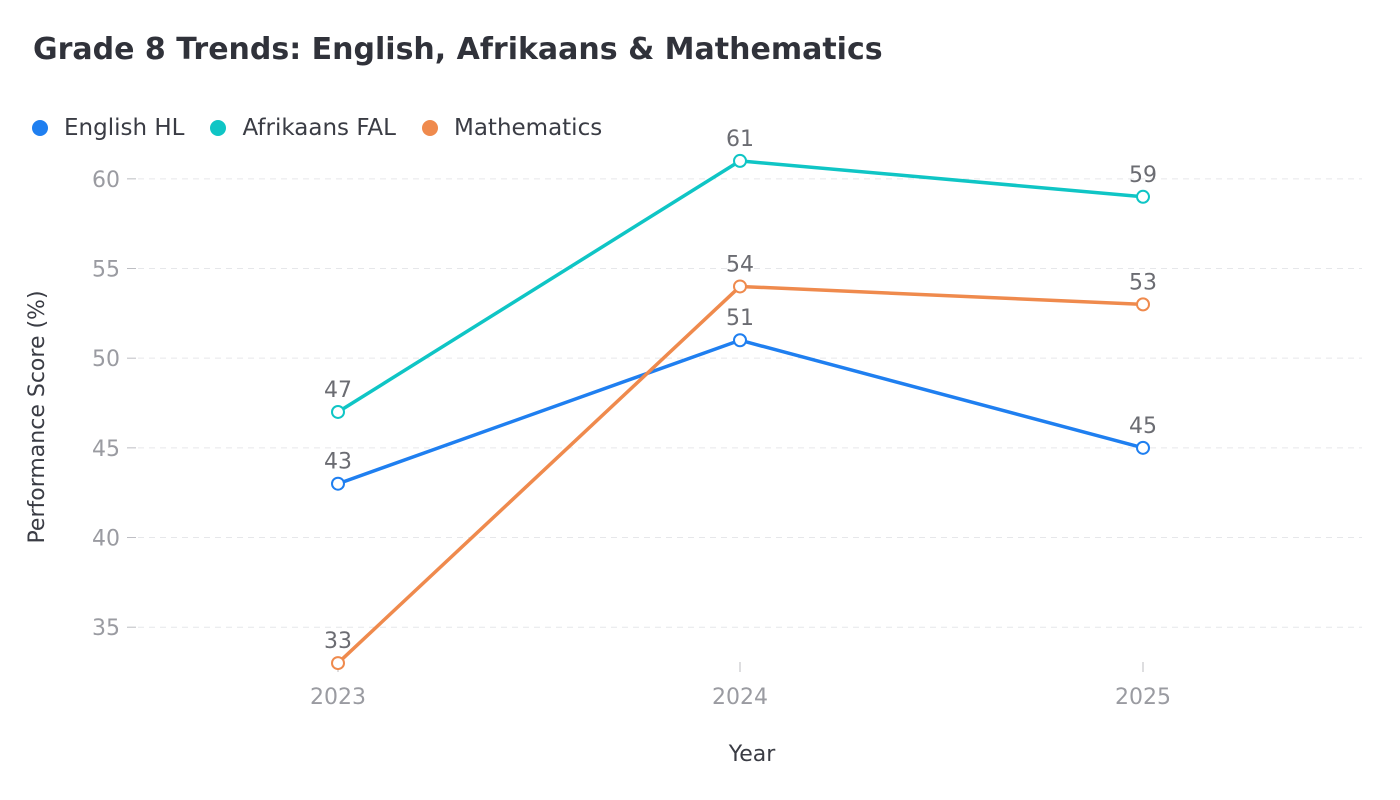 Image resolution: width=1400 pixels, height=800 pixels. Describe the element at coordinates (106, 270) in the screenshot. I see `y-tick-label-55: 55` at that location.